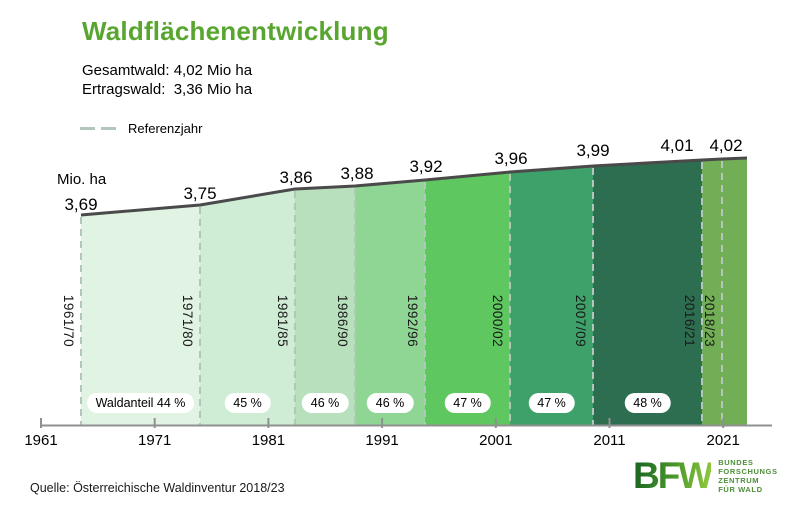 This screenshot has width=800, height=510. What do you see at coordinates (740, 489) in the screenshot?
I see `bfw-wordmark-line: FÜR WALD` at bounding box center [740, 489].